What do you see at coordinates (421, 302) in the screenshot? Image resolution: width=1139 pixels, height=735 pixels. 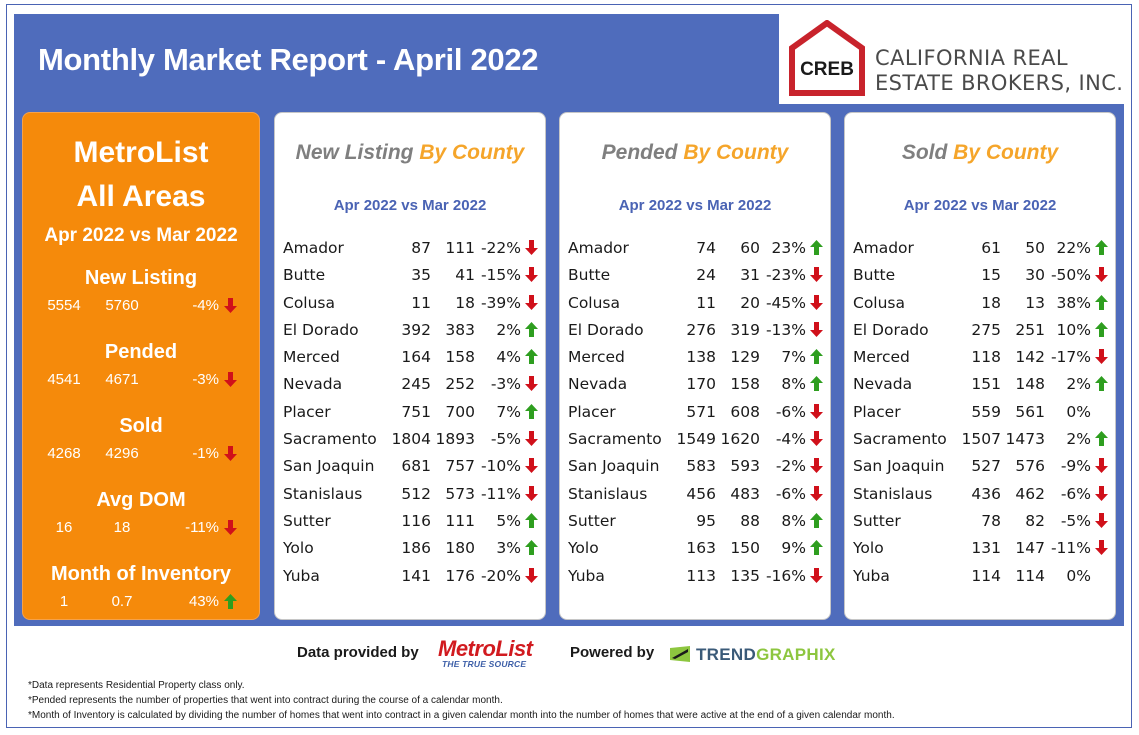 I see `current-value: 11` at bounding box center [421, 302].